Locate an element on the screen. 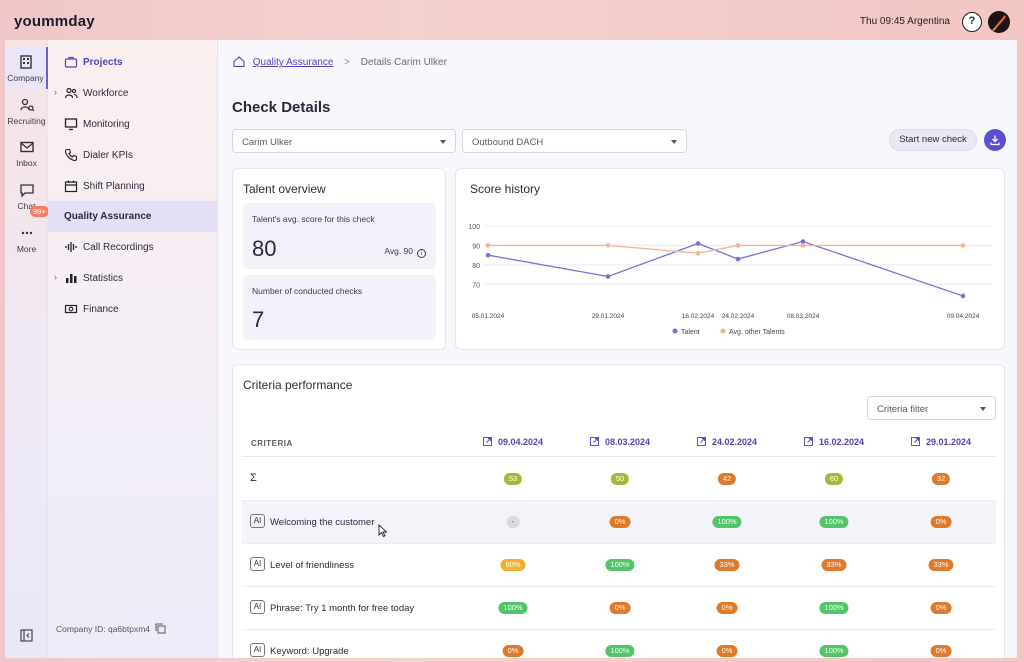 The height and width of the screenshot is (662, 1024). company-id: Company ID: qa6btpxm4 is located at coordinates (103, 629).